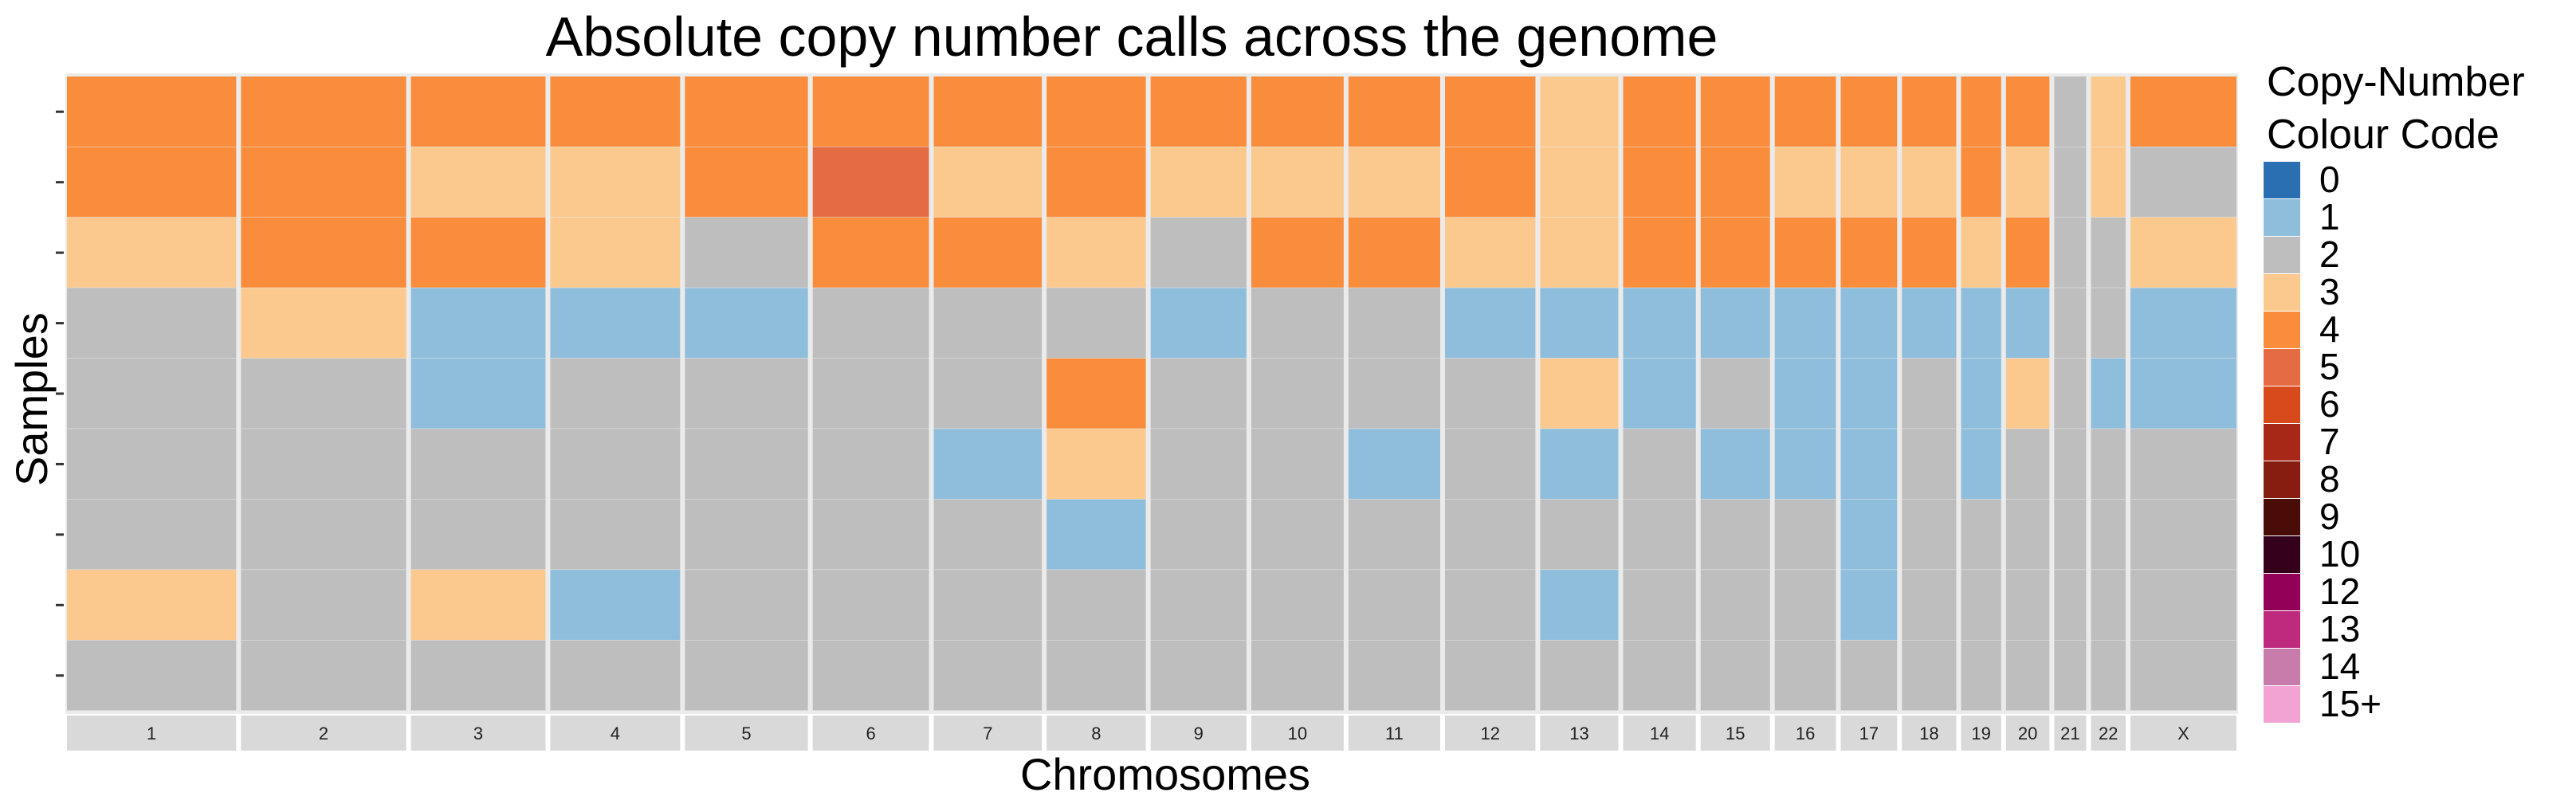 The height and width of the screenshot is (808, 2576). I want to click on strip-label-chr-15: 15, so click(1735, 733).